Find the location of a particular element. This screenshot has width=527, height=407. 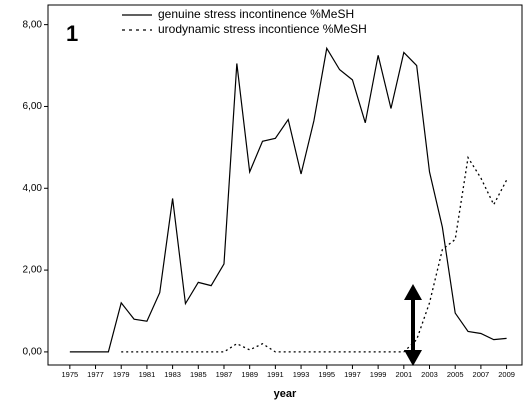

y-tick-label: 8,00 is located at coordinates (33, 24).